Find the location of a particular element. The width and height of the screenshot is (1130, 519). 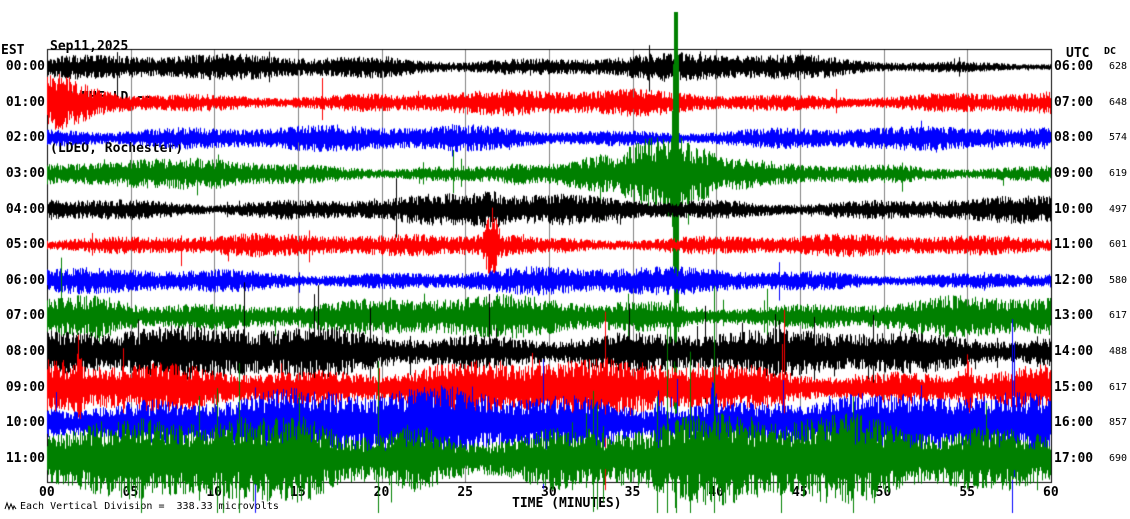

header-station: ROC HHE LD -- is located at coordinates (101, 97).